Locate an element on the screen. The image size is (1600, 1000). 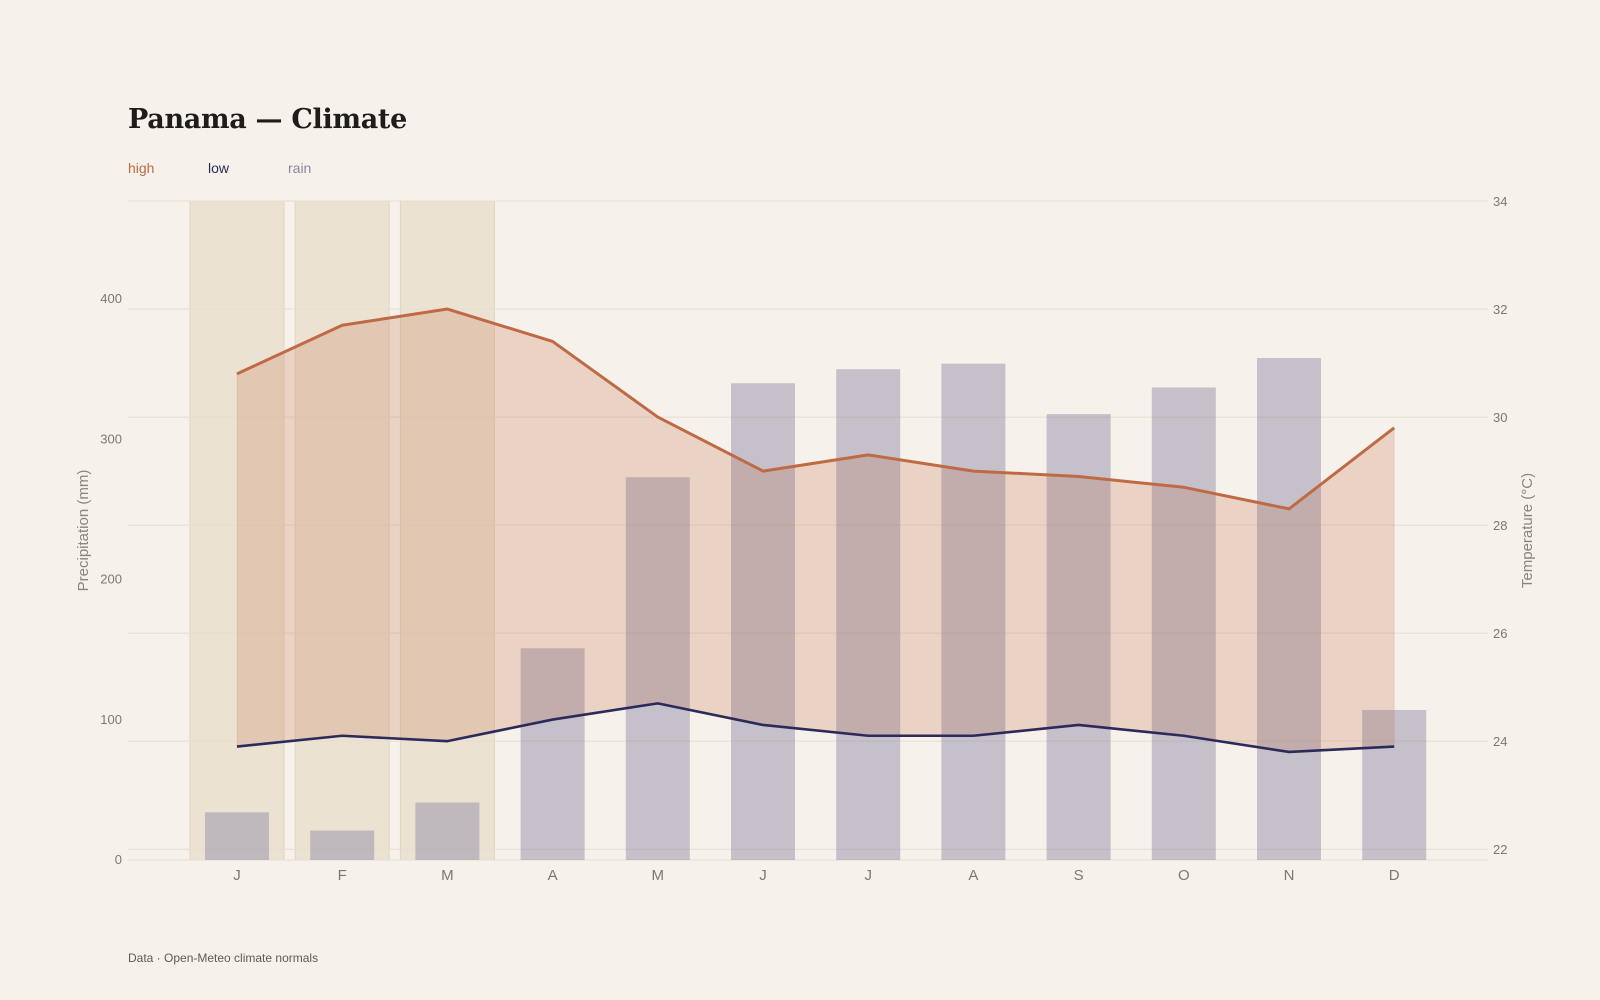
legend-high: high is located at coordinates (141, 168).